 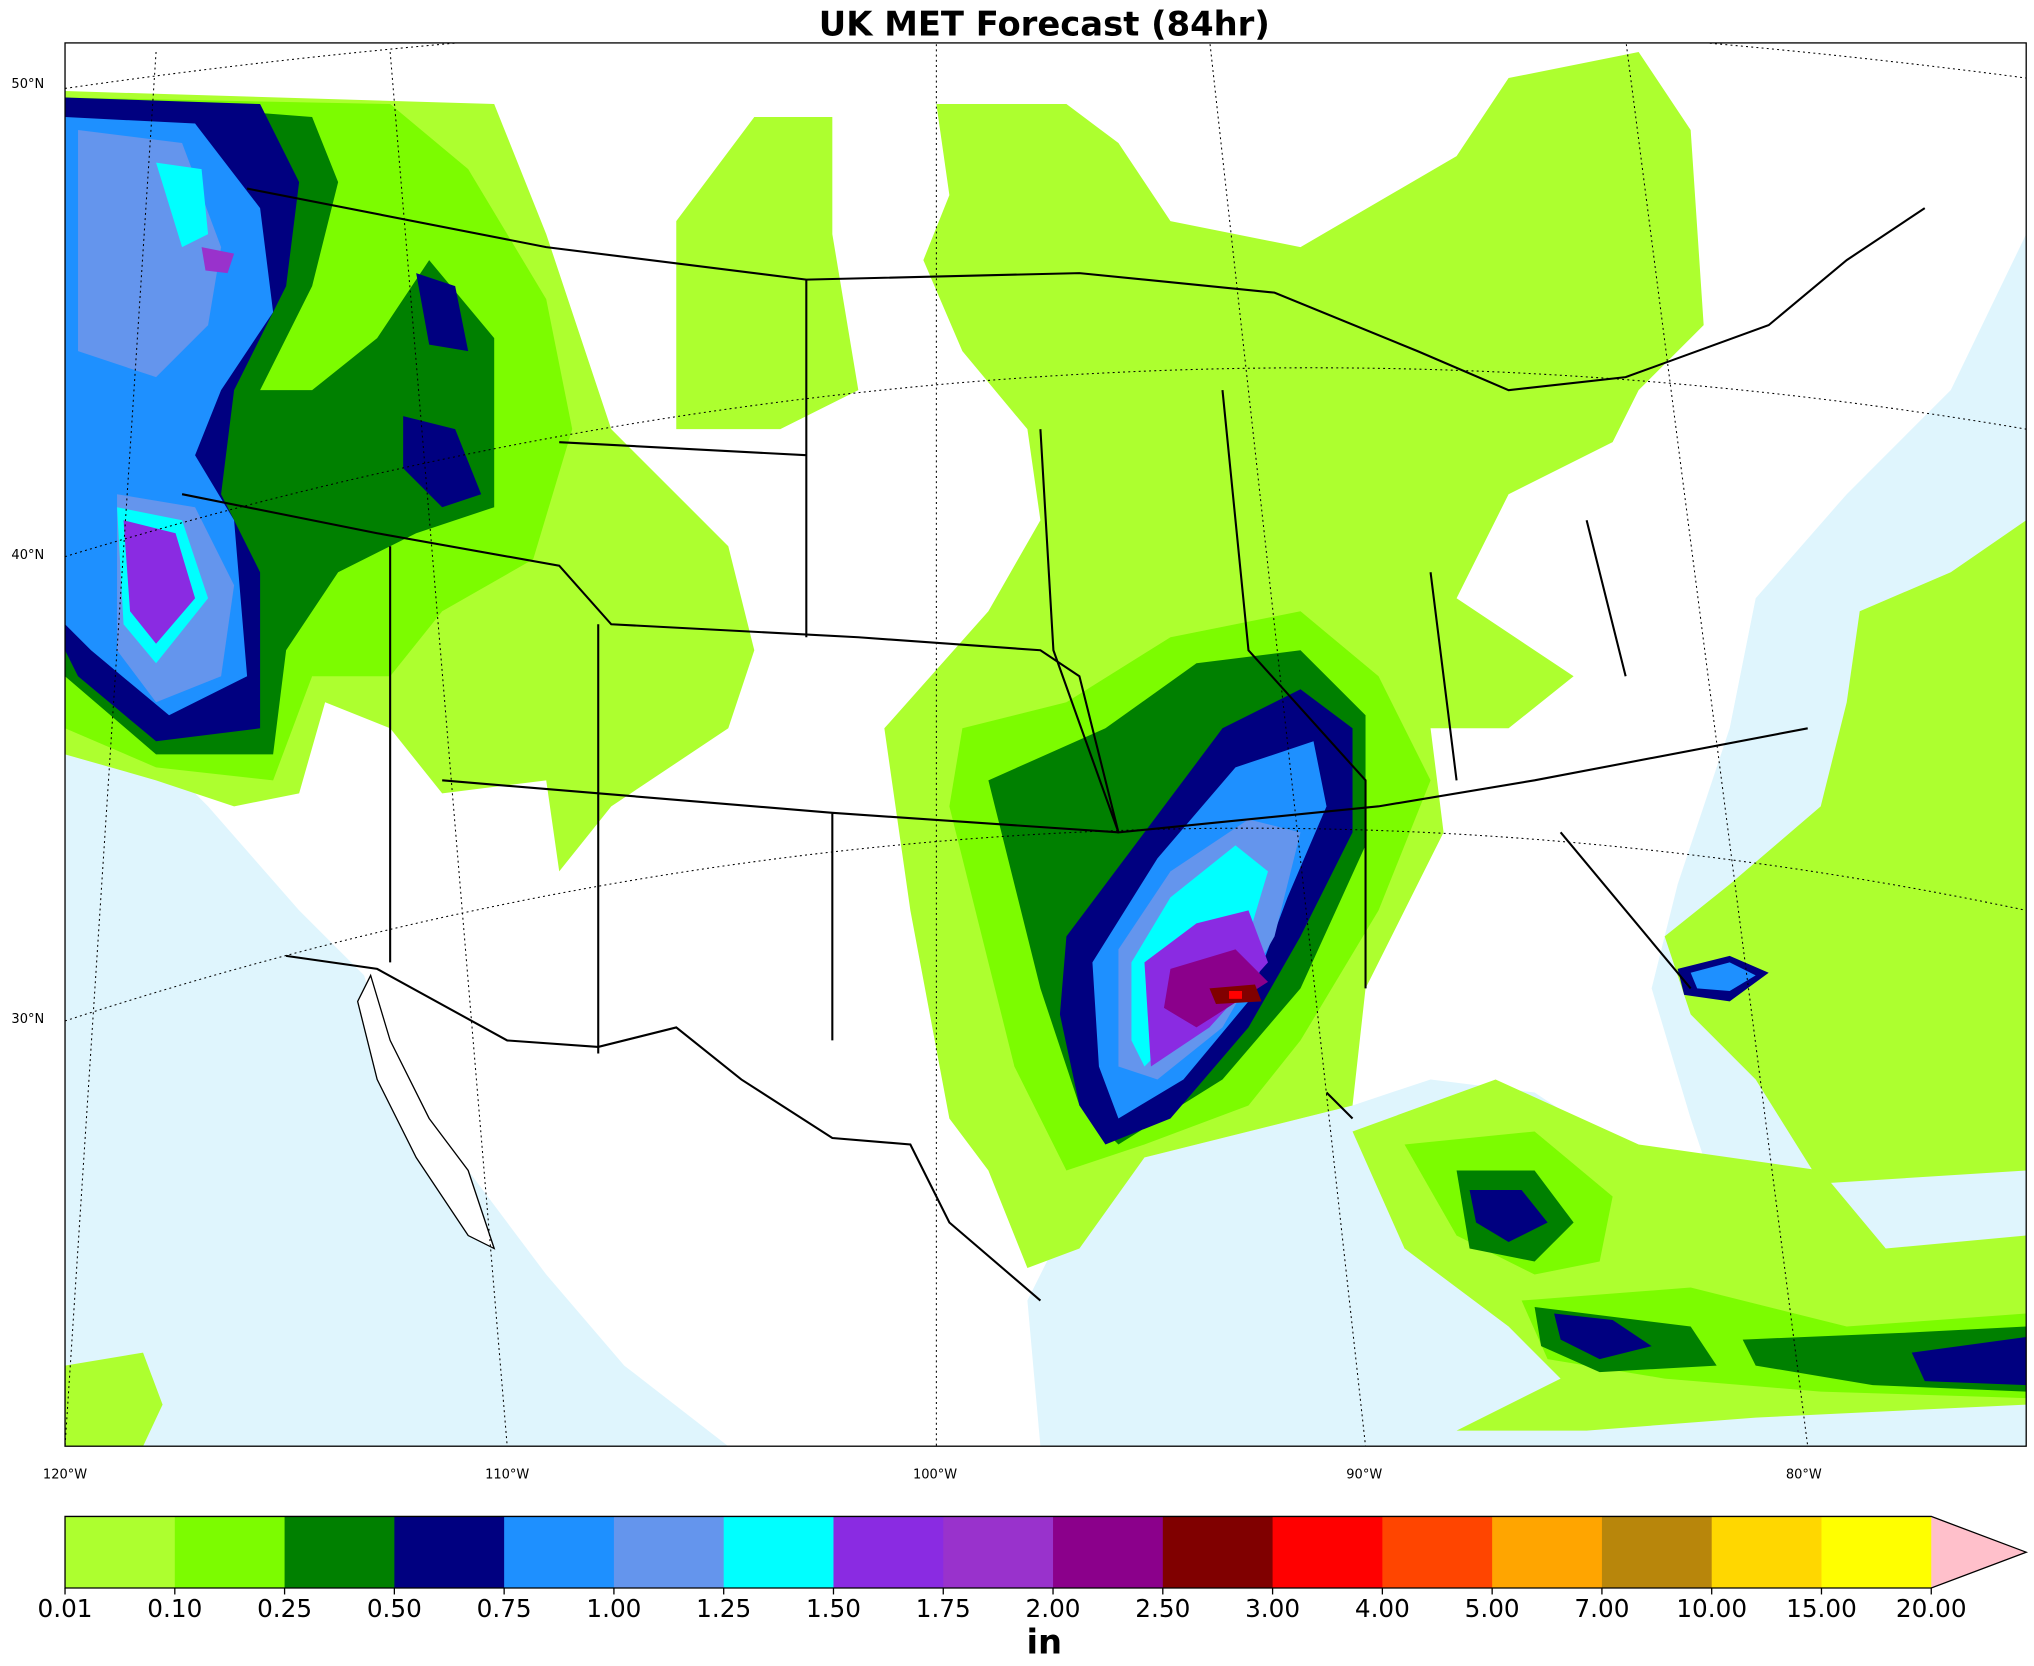 I want to click on colorbar-tick-label: 15.00, so click(x=1821, y=1608).